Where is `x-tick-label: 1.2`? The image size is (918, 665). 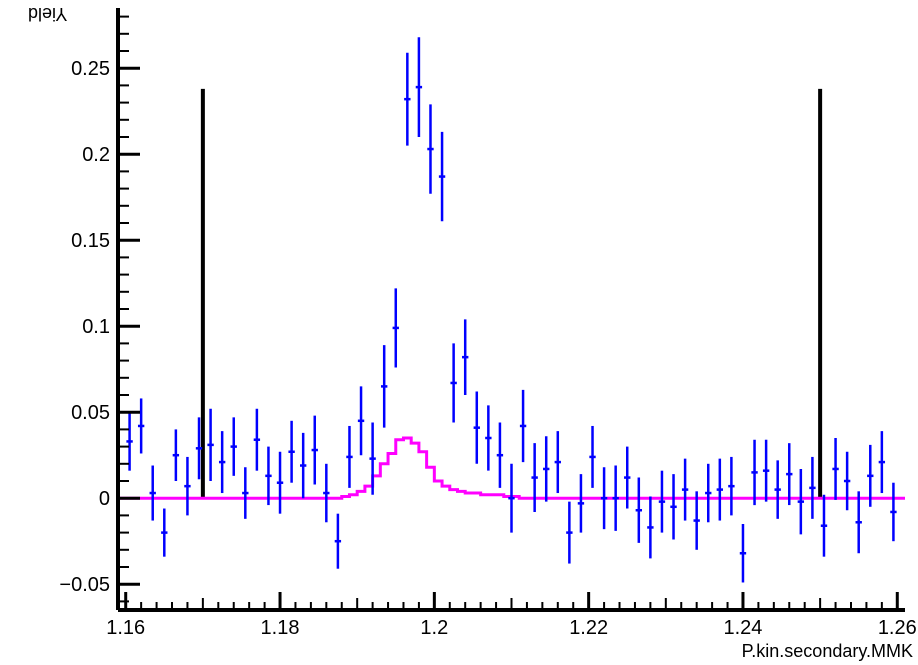
x-tick-label: 1.2 is located at coordinates (434, 628).